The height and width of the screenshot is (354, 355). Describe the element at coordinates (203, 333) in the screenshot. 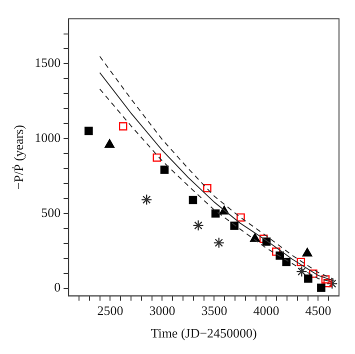

I see `x-axis-title: Time (JD−2450000)` at that location.